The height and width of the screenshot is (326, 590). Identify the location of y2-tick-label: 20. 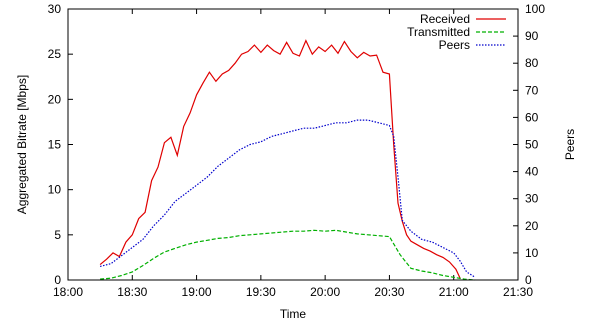
(532, 226).